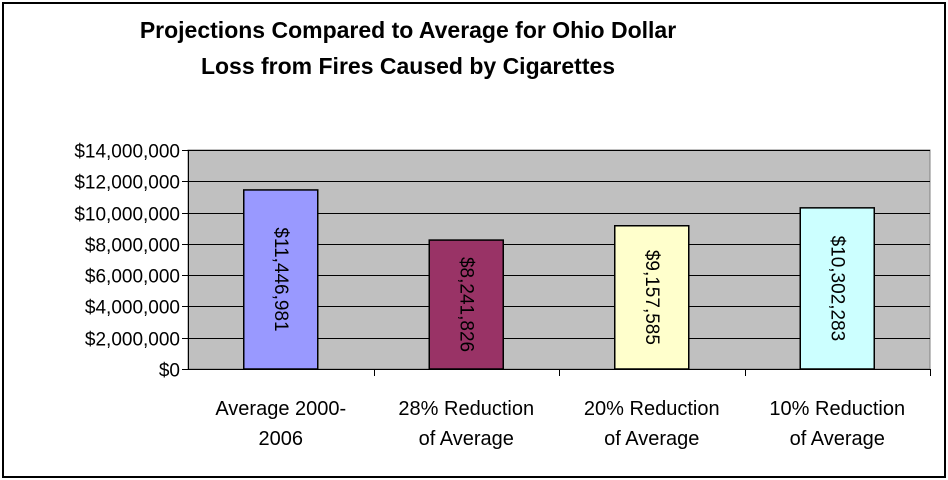 The width and height of the screenshot is (948, 480). I want to click on y-tick-label: $4,000,000, so click(132, 308).